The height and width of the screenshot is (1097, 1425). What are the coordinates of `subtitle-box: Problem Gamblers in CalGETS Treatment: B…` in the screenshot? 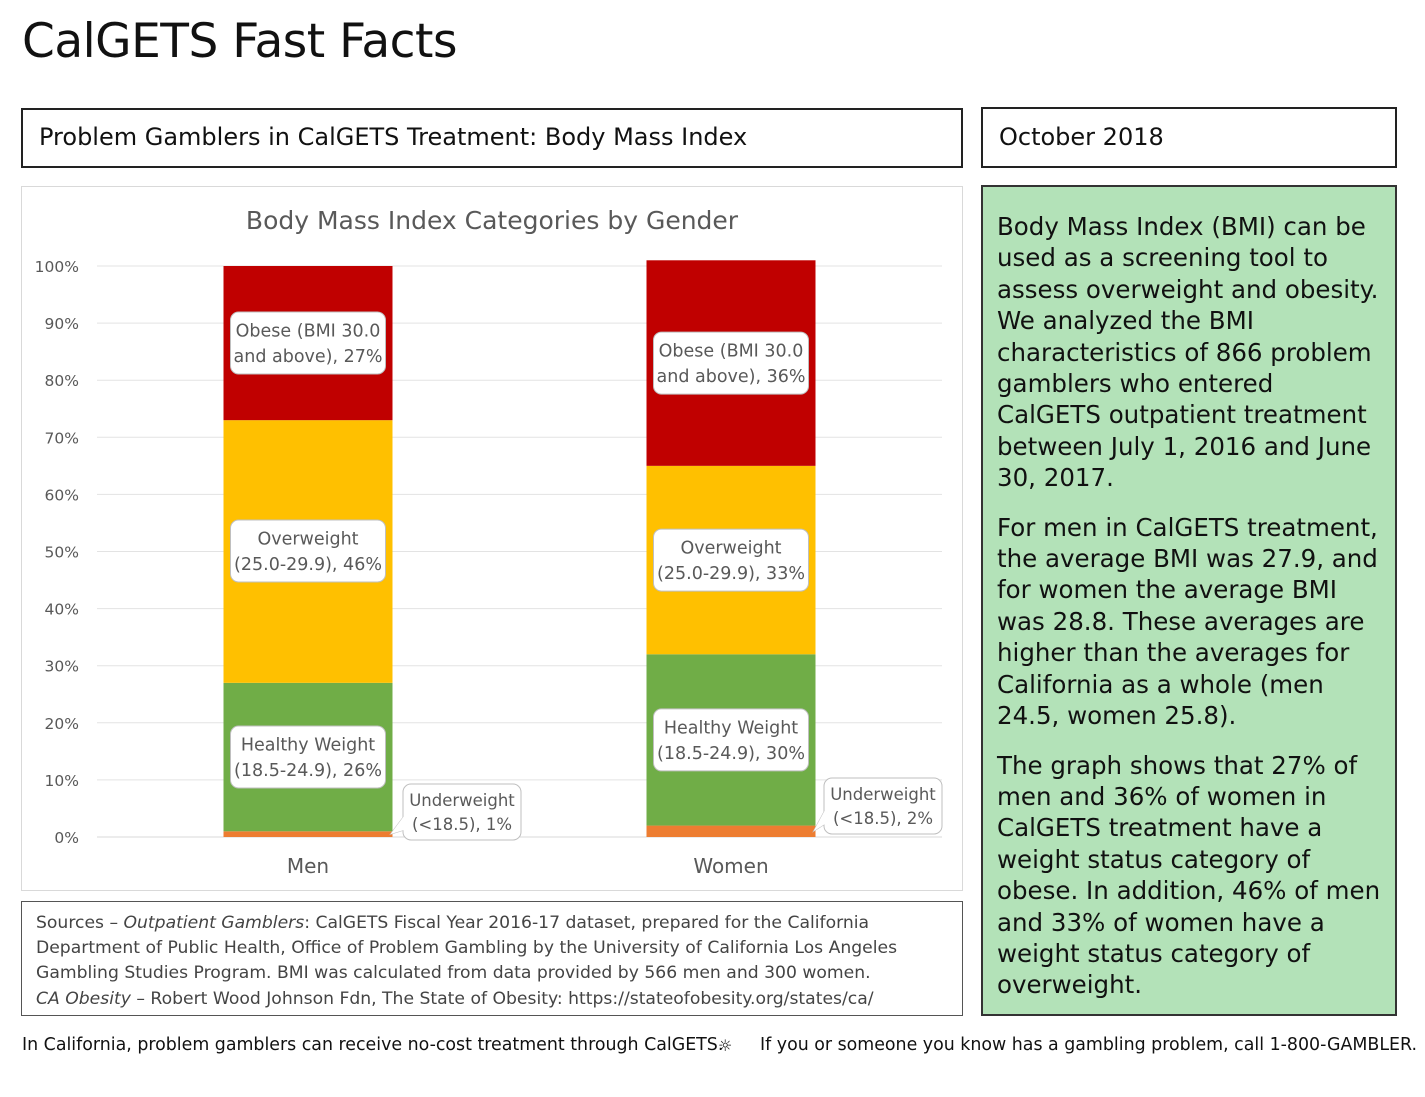 It's located at (492, 138).